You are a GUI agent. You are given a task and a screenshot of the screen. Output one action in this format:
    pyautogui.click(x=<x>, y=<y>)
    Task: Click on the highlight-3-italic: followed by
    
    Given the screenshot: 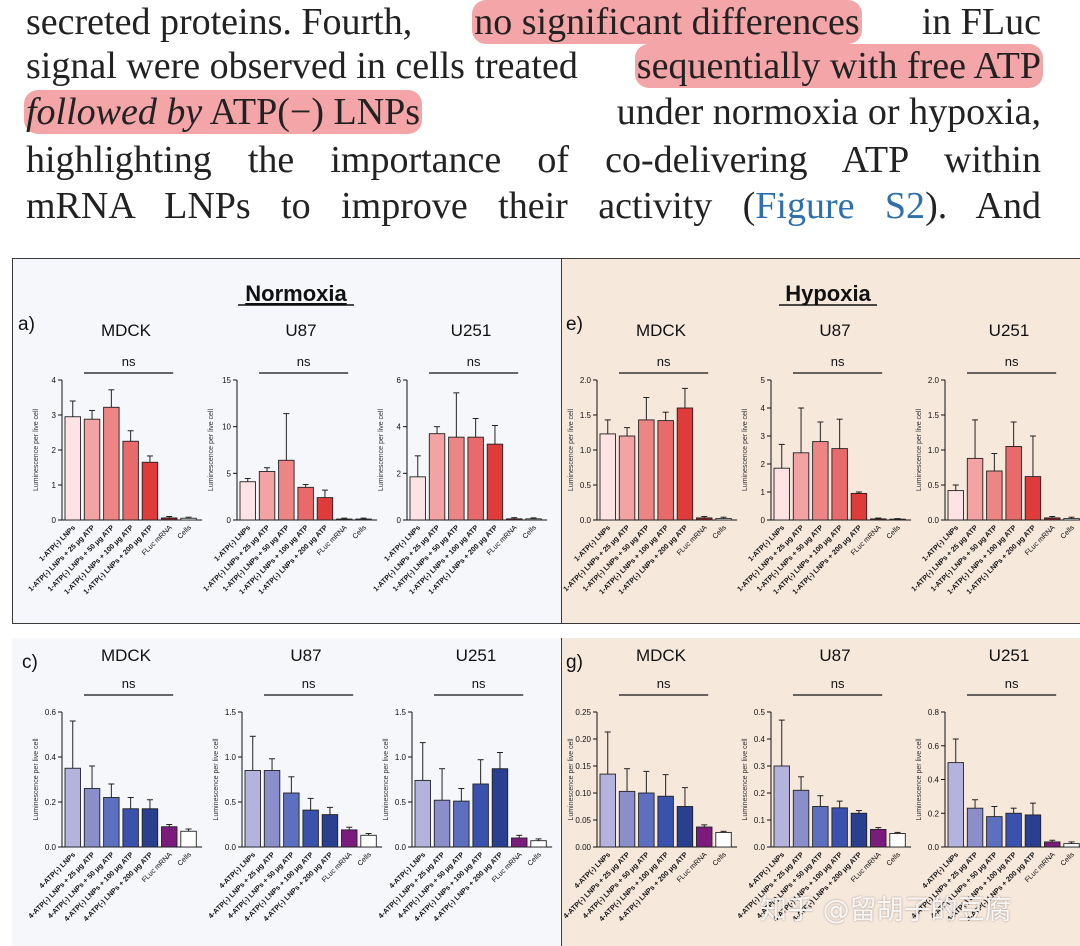 What is the action you would take?
    pyautogui.click(x=114, y=112)
    